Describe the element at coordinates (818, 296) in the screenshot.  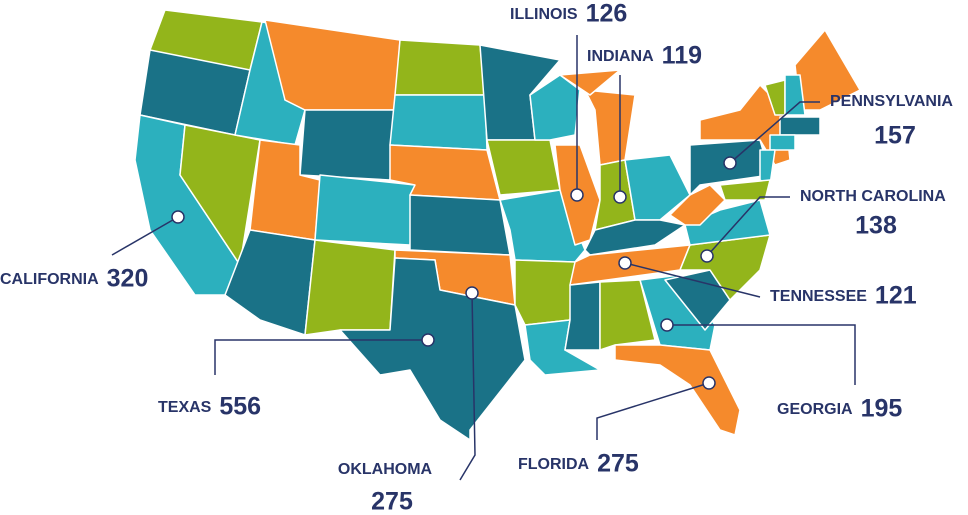
I see `state-name: TENNESSEE` at that location.